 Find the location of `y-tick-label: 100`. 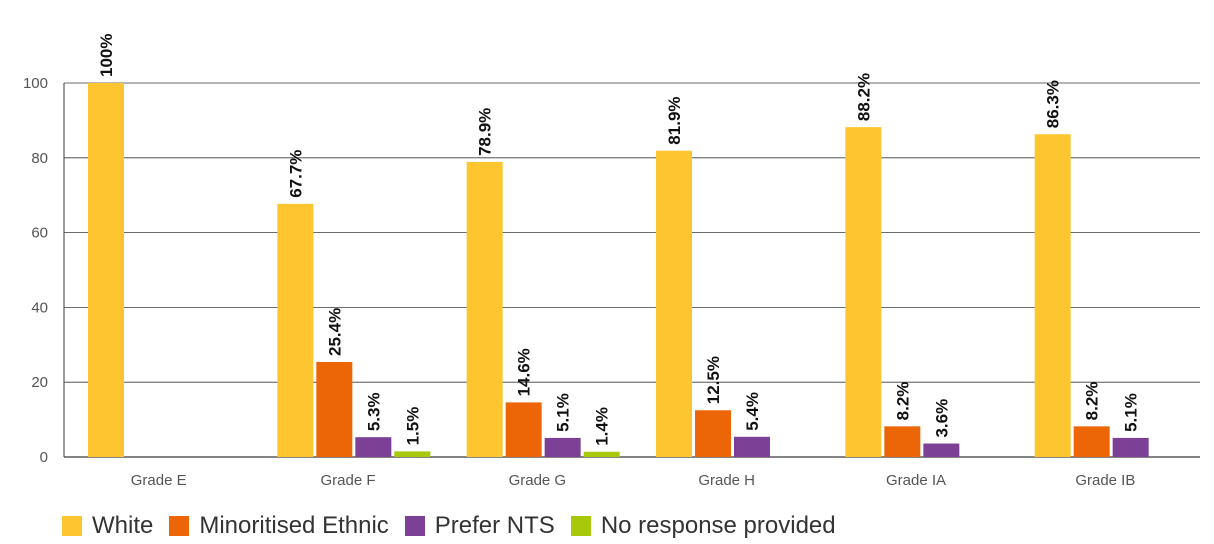

y-tick-label: 100 is located at coordinates (35, 83).